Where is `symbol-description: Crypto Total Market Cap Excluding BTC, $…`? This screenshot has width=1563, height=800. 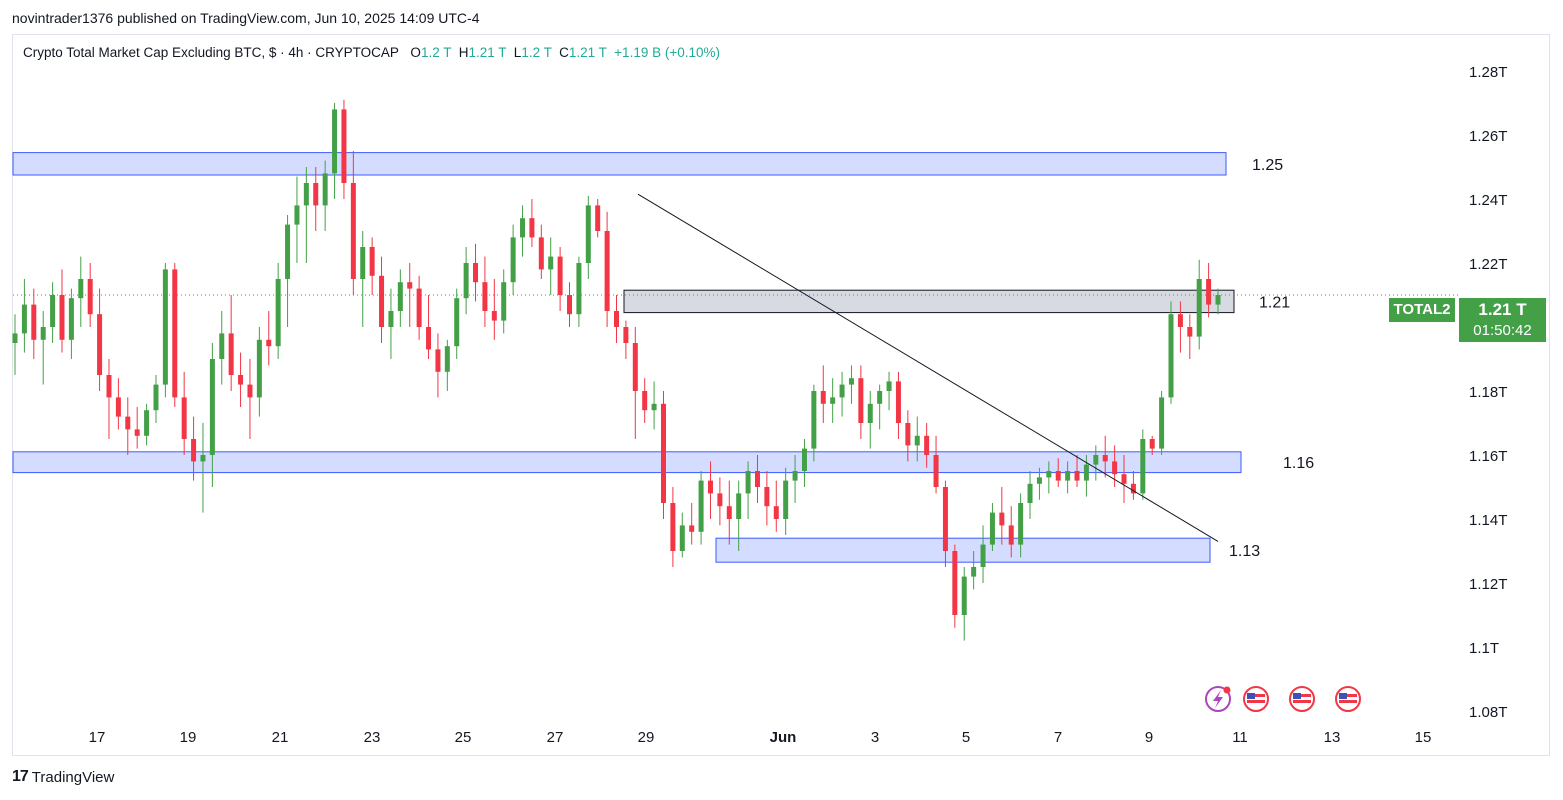
symbol-description: Crypto Total Market Cap Excluding BTC, $… is located at coordinates (211, 52).